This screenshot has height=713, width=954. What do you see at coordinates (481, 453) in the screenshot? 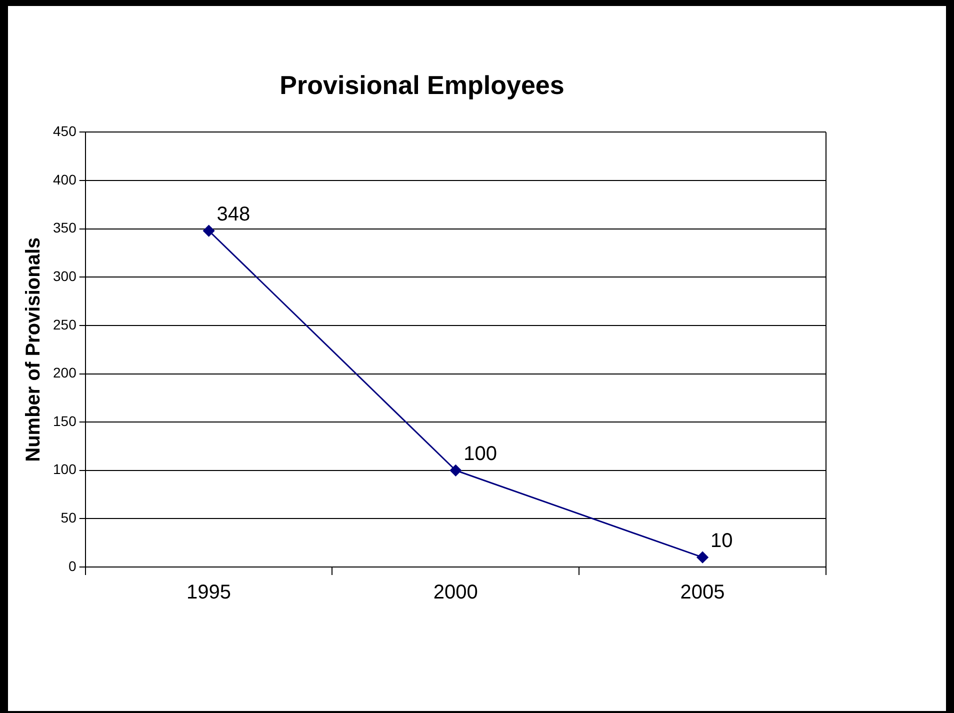
I see `data-label: 100` at bounding box center [481, 453].